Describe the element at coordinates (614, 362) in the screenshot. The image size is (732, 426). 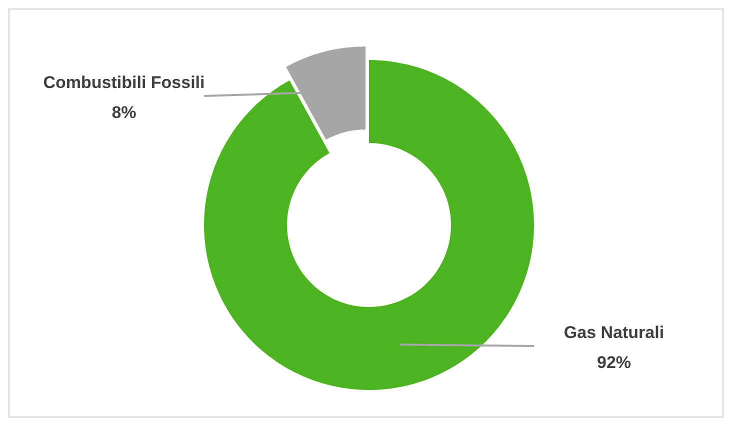
I see `data-label: 92%` at that location.